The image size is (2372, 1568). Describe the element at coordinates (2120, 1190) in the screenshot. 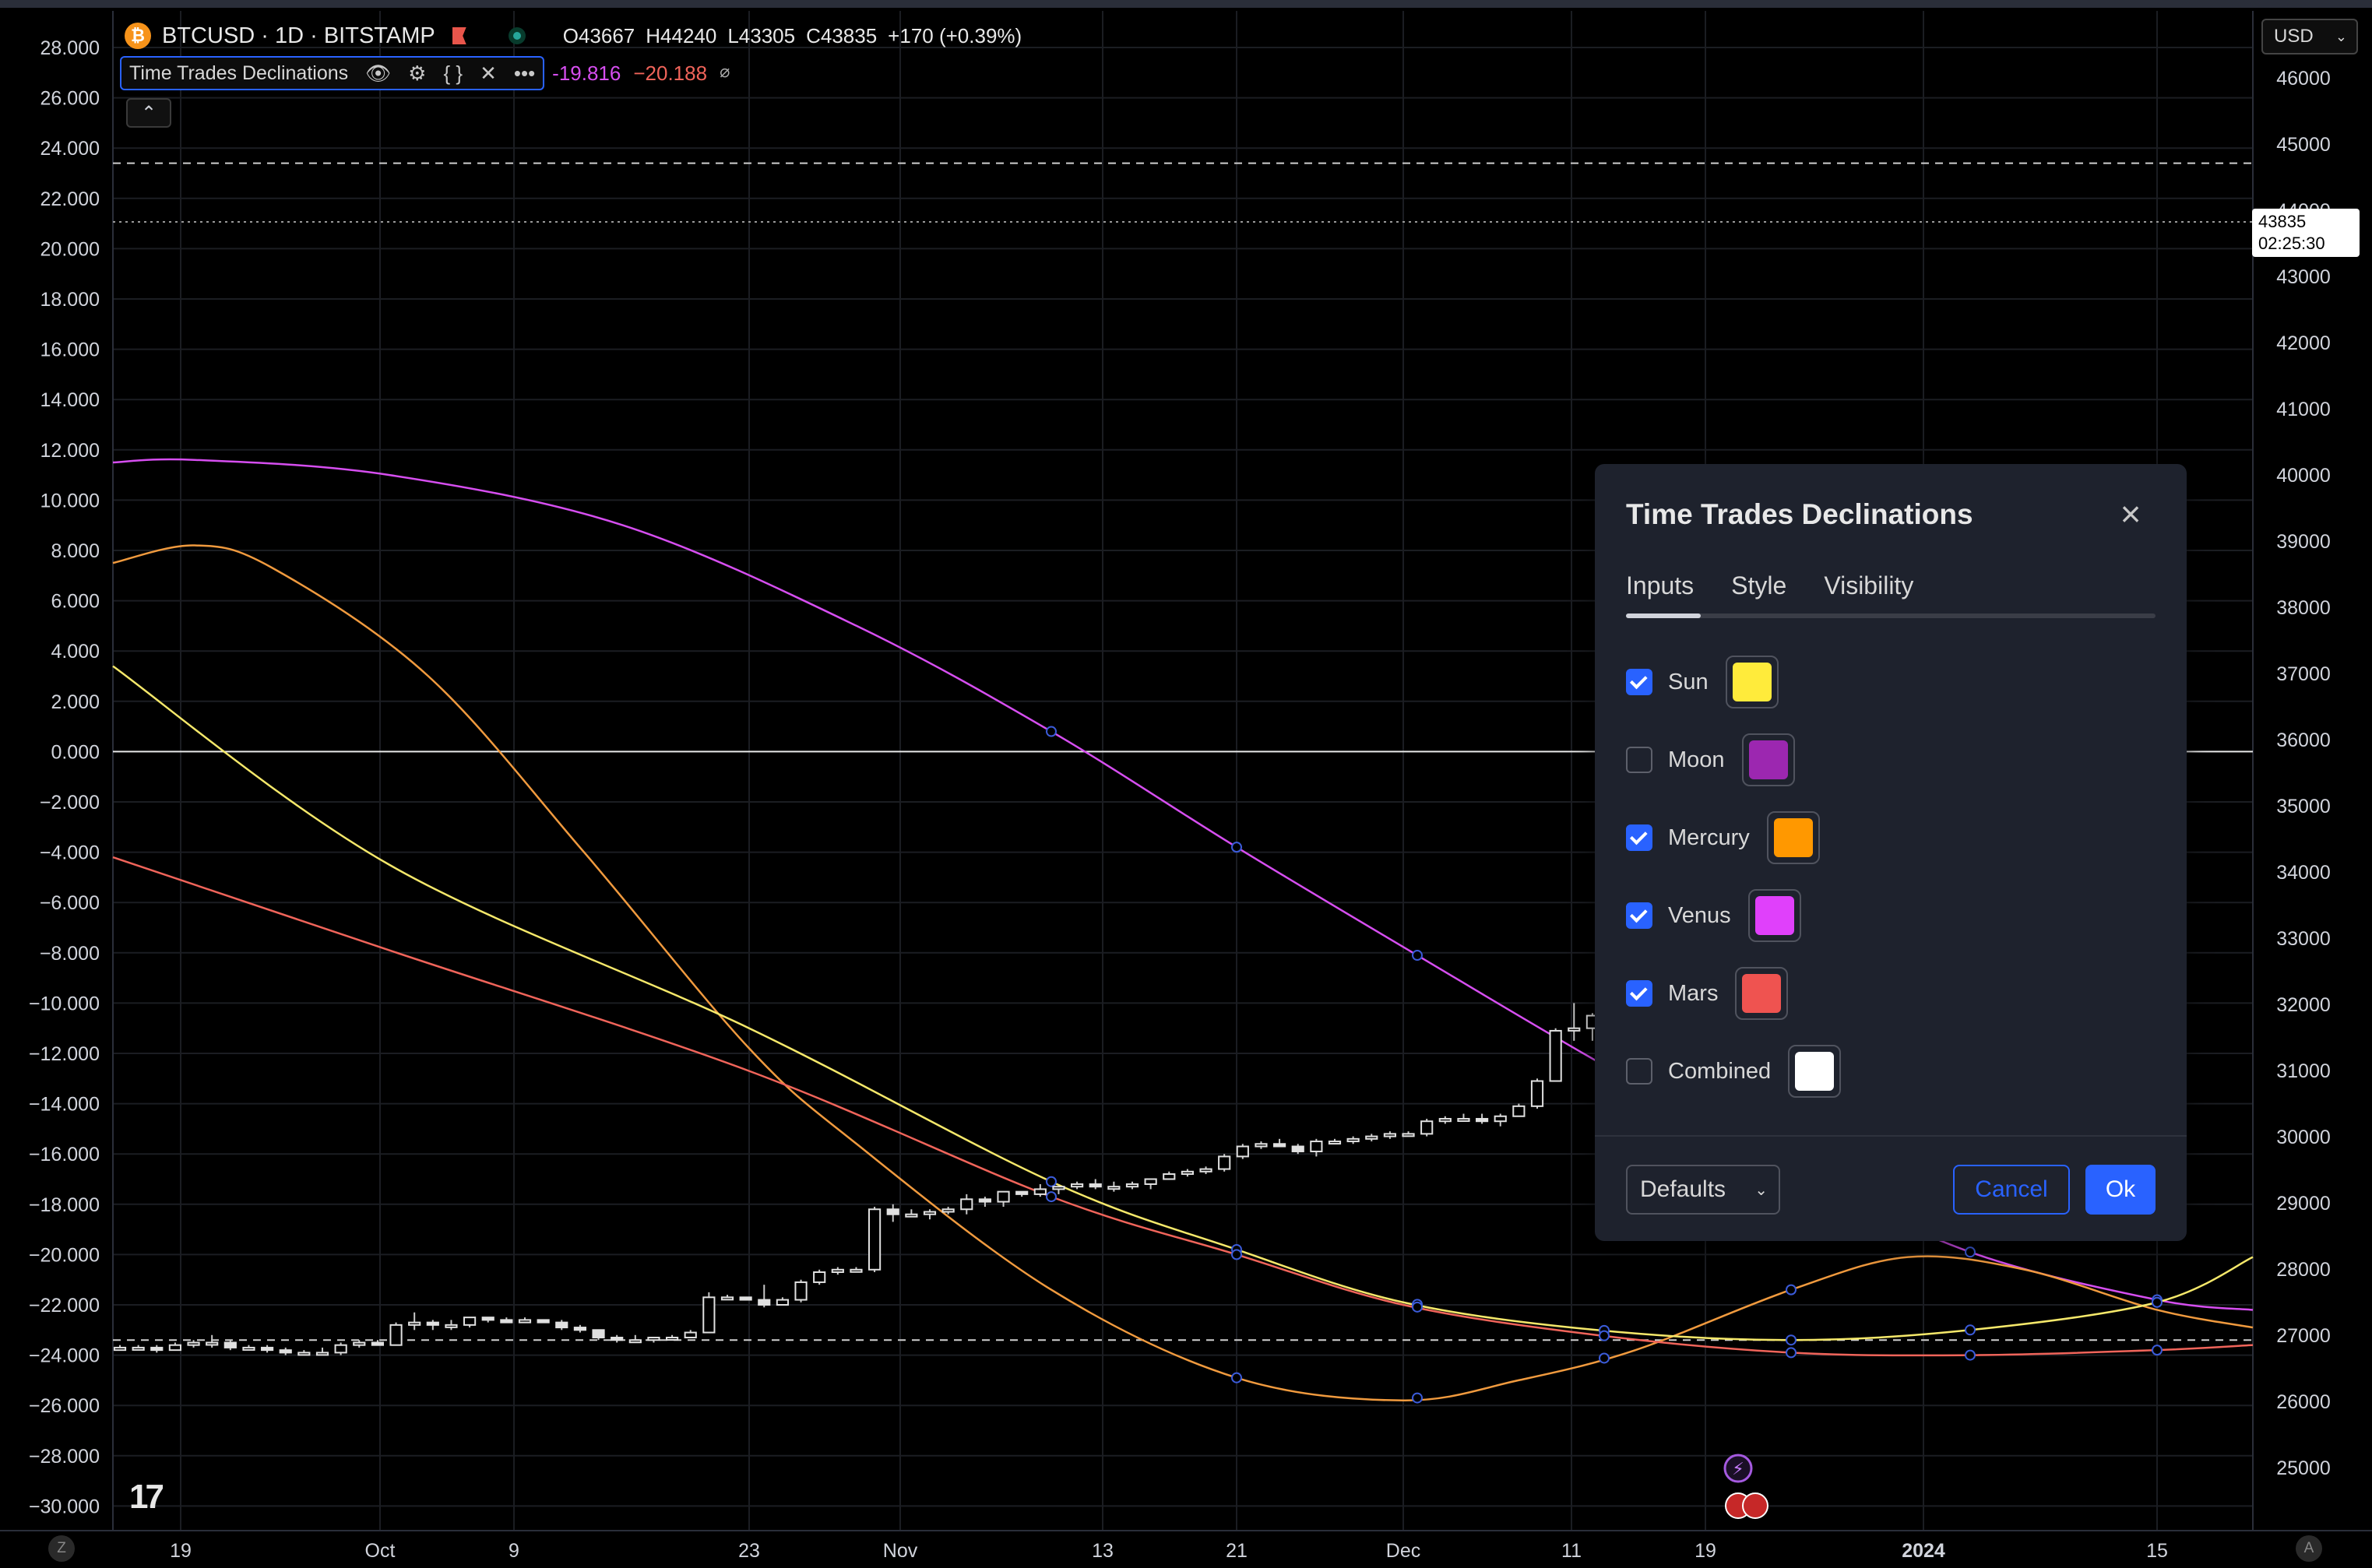

I see `ok-button: Ok` at that location.